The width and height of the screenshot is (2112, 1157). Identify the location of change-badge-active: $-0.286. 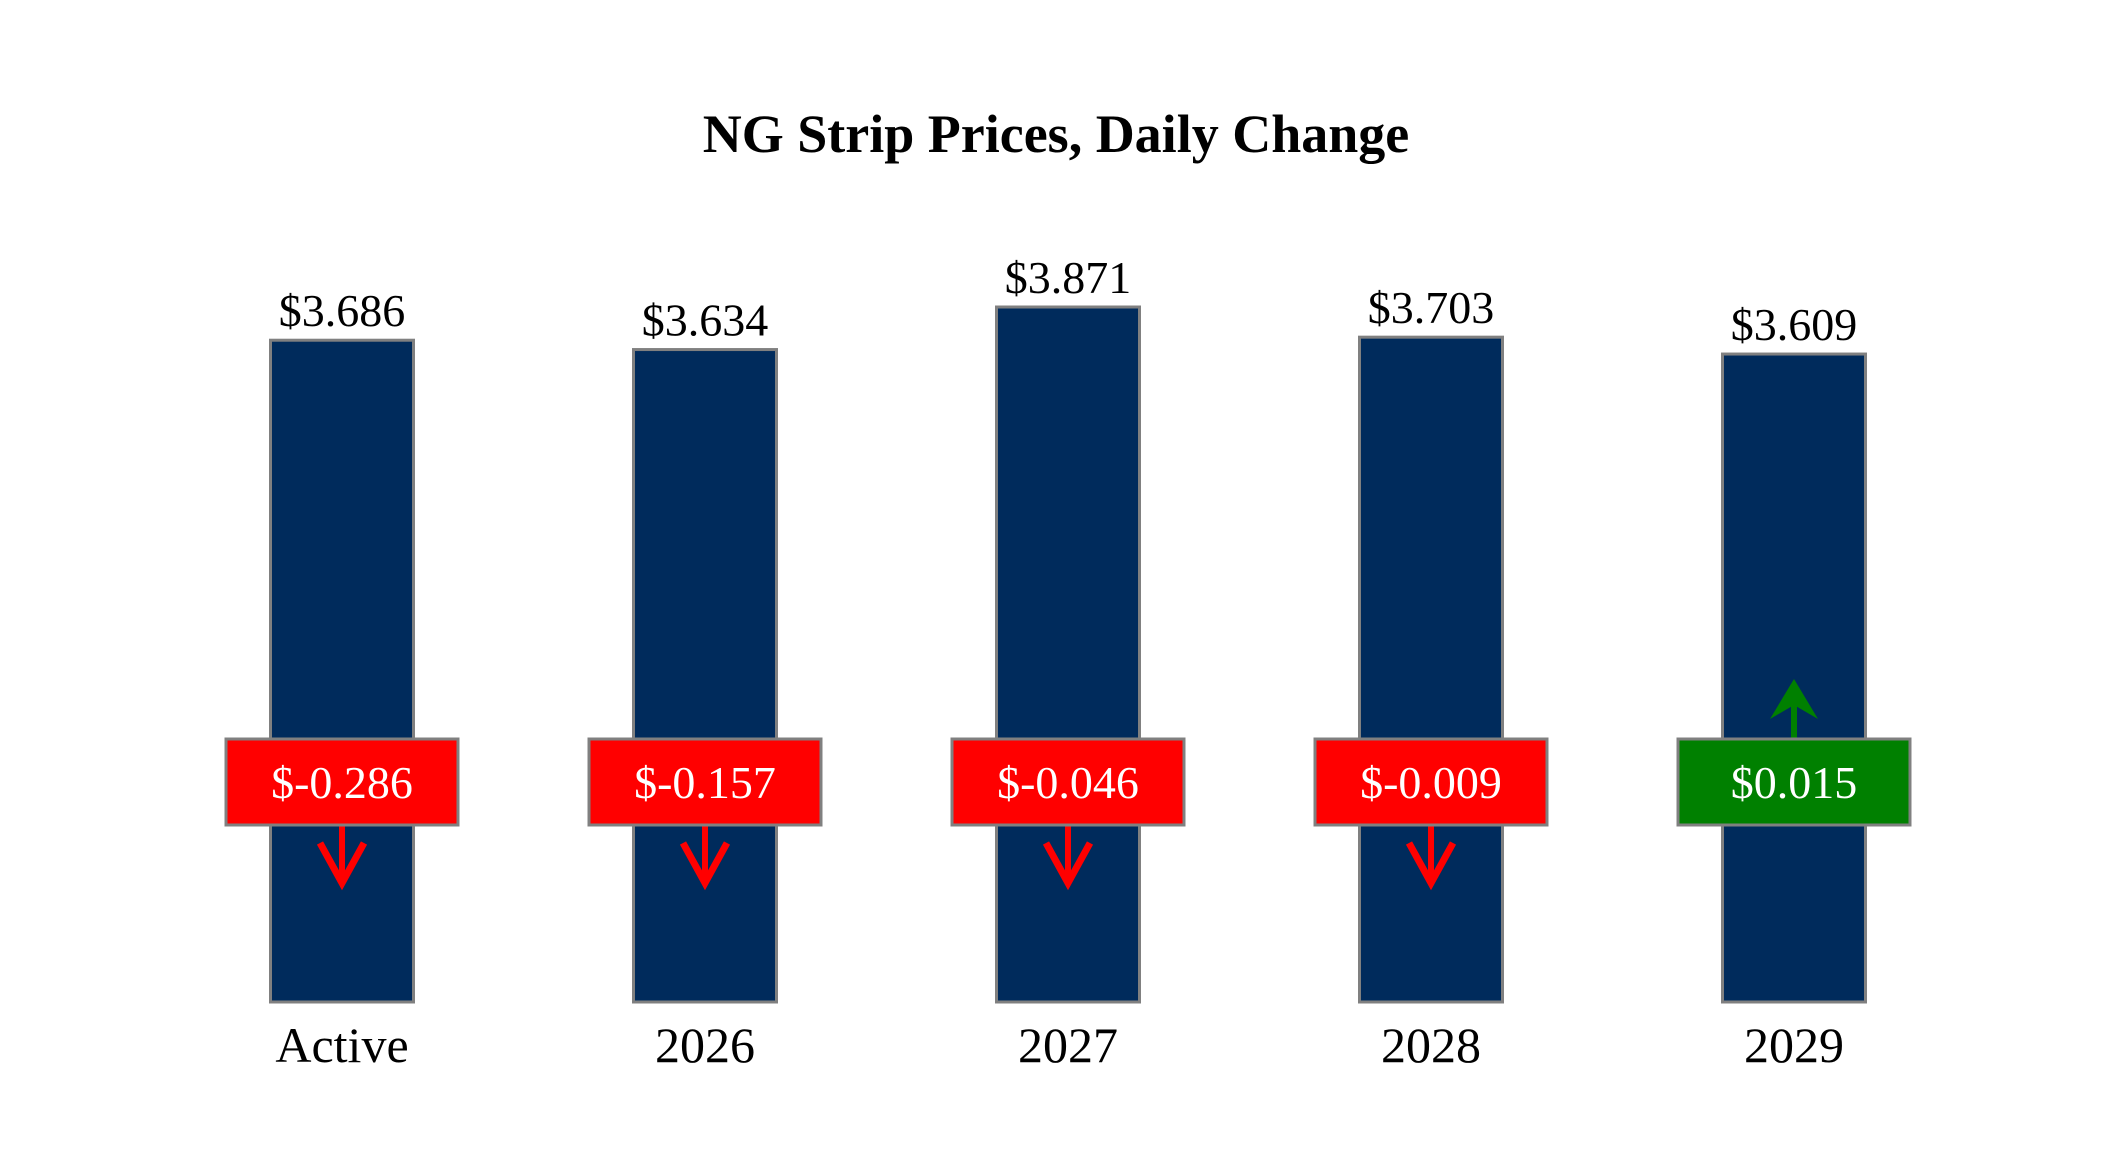
(342, 782).